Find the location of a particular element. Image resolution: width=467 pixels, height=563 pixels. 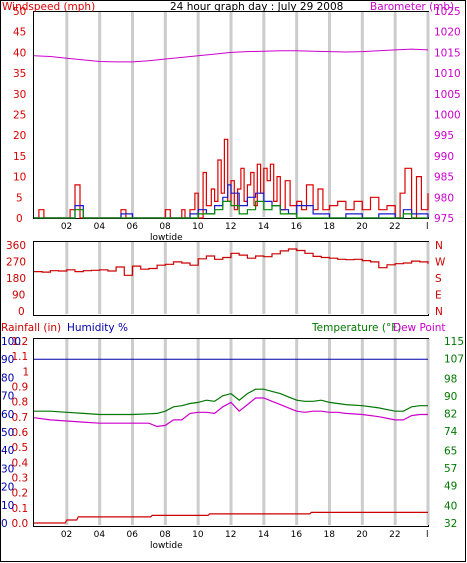

rain-tick-label: 0.0 is located at coordinates (20, 524).